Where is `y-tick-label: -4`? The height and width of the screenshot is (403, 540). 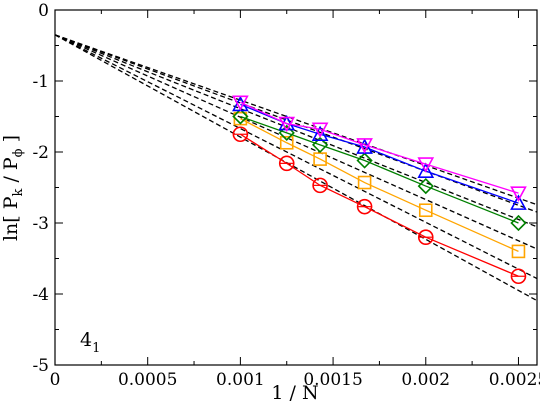 y-tick-label: -4 is located at coordinates (40, 295).